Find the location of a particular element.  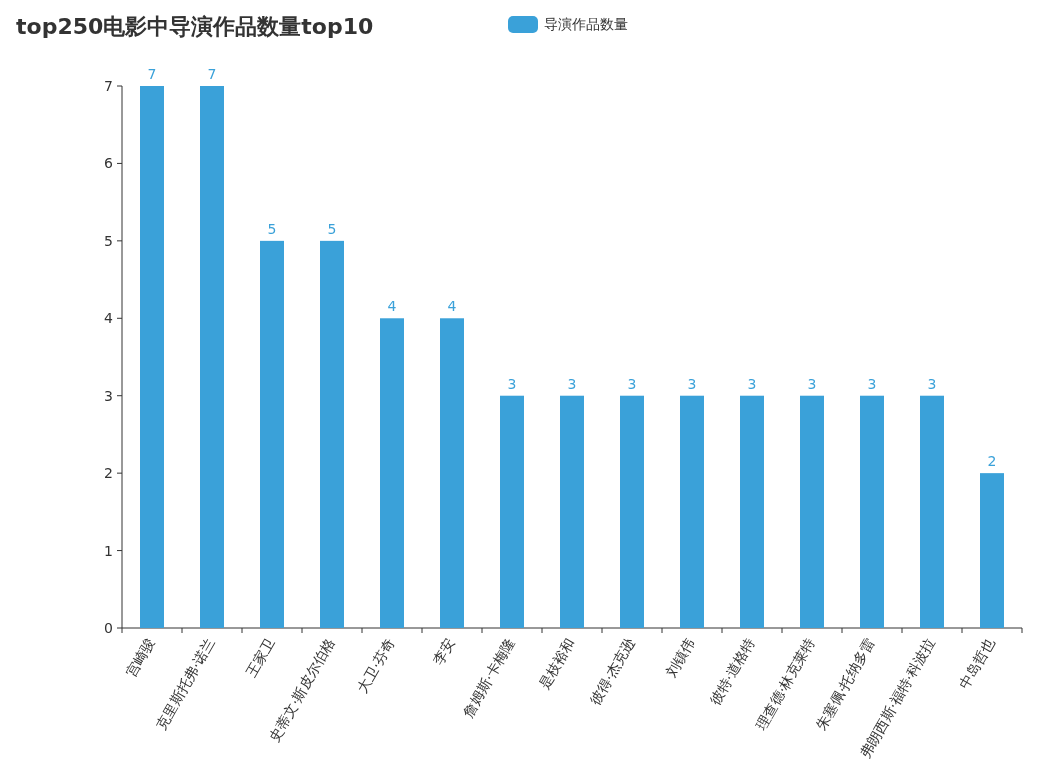

x-tick-label: 彼特·道格特 is located at coordinates (732, 671).